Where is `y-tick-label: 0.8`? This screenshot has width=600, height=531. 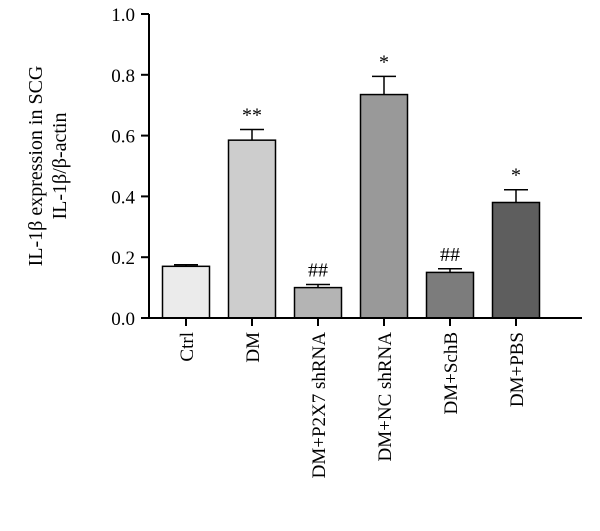
y-tick-label: 0.8 is located at coordinates (123, 76).